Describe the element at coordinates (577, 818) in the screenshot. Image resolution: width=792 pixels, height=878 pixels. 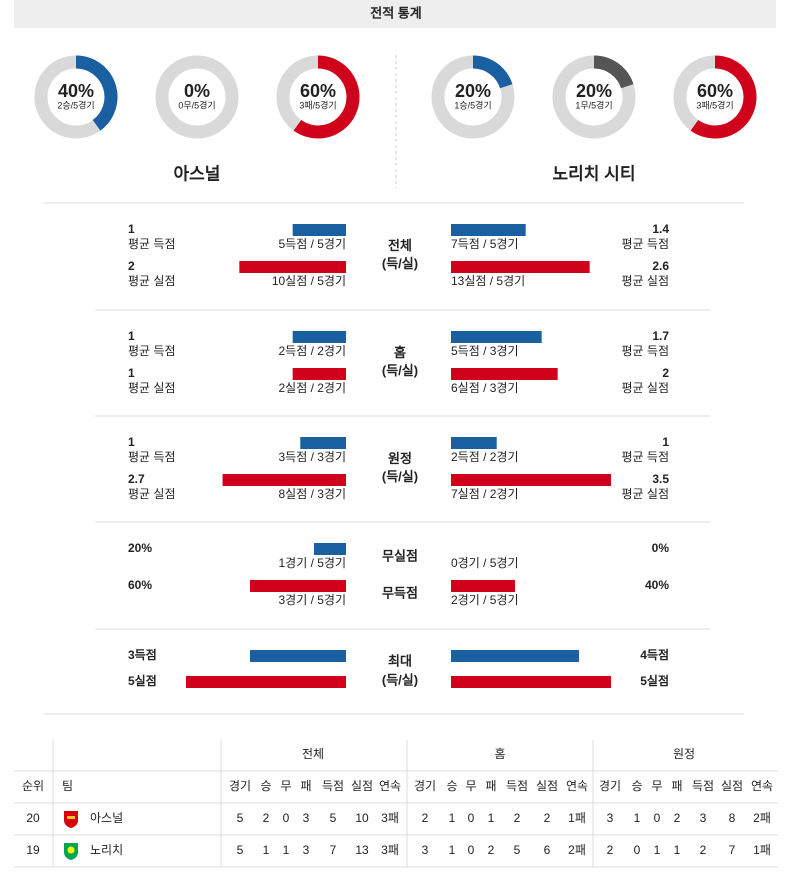
I see `stat-cell: 1패` at that location.